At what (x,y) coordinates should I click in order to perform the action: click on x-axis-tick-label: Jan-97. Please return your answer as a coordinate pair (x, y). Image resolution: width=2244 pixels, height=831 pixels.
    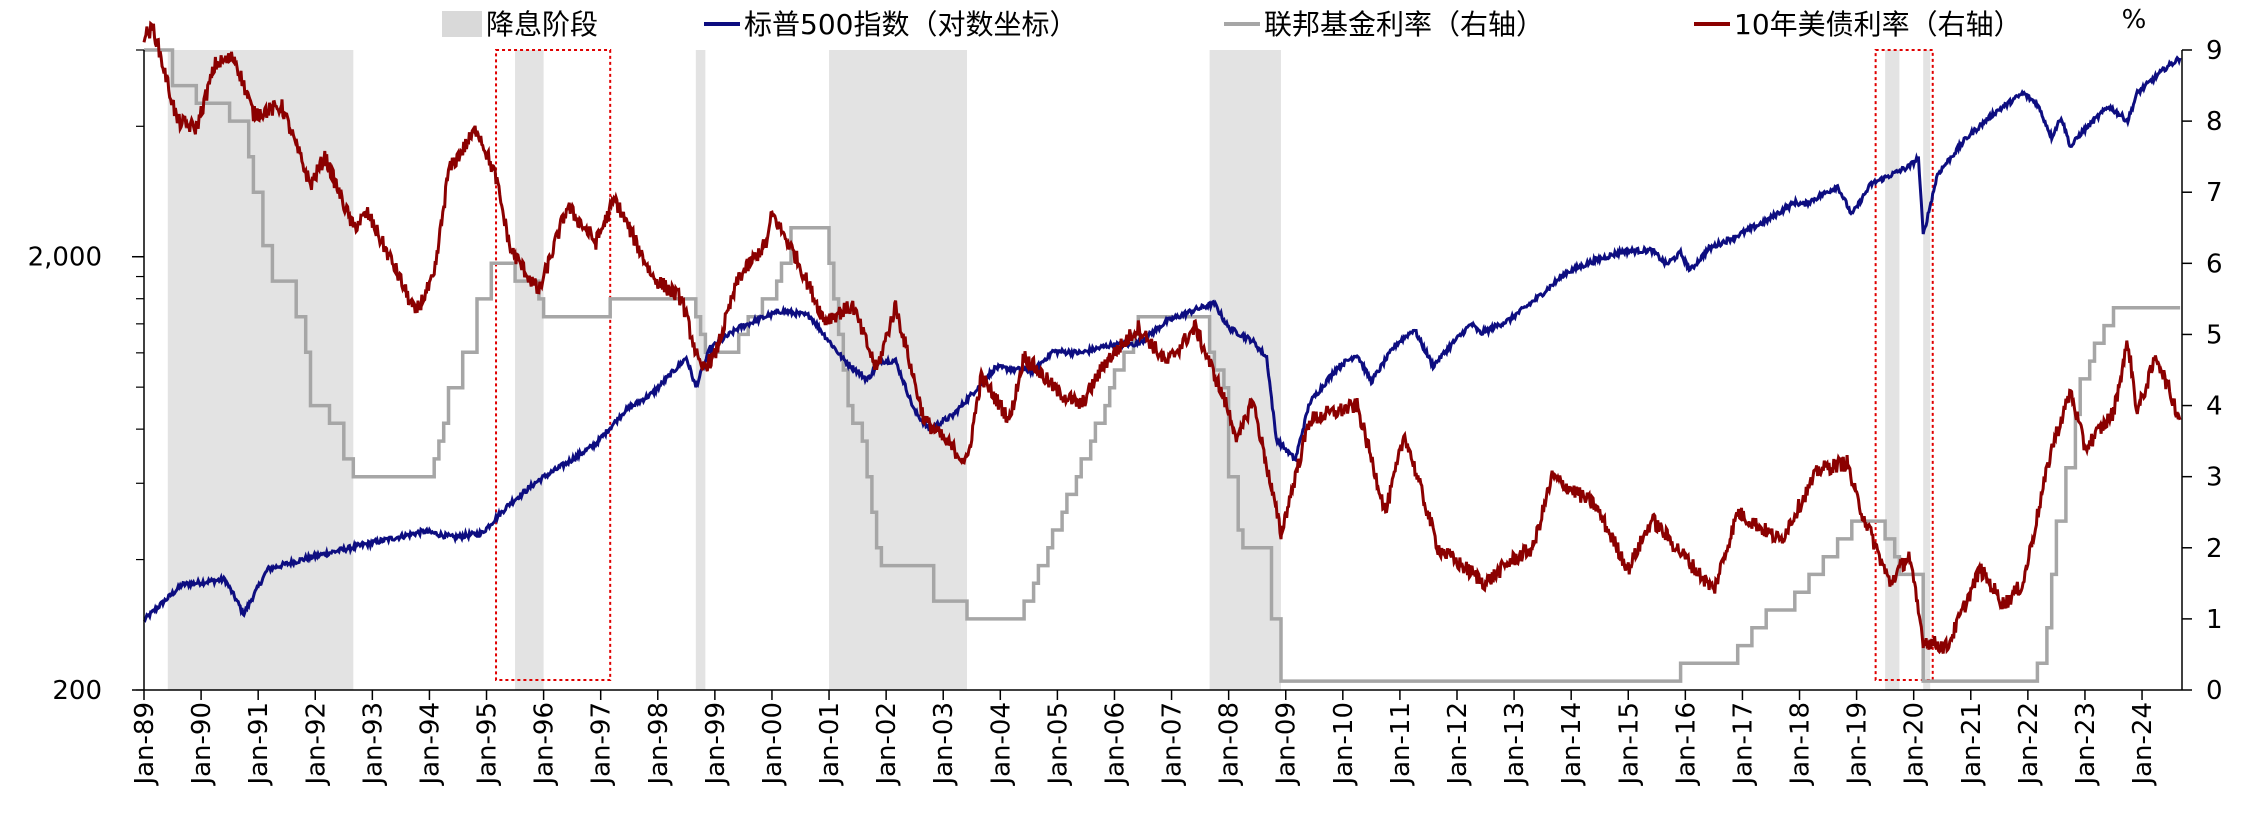
    Looking at the image, I should click on (602, 744).